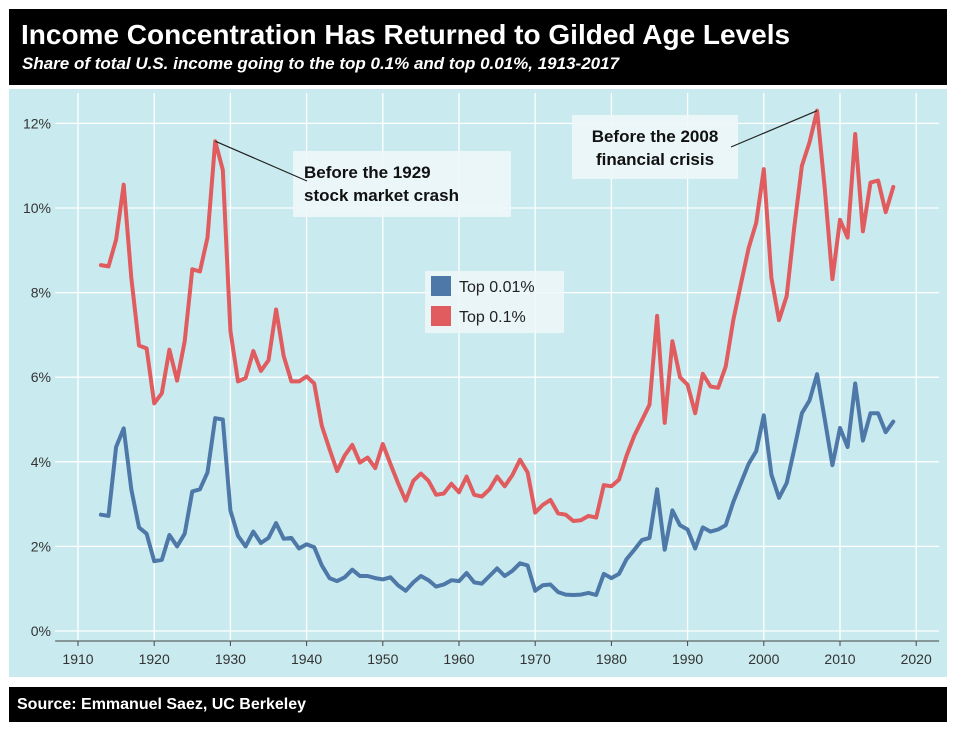 This screenshot has width=955, height=731. Describe the element at coordinates (916, 659) in the screenshot. I see `x-tick-label: 2020` at that location.